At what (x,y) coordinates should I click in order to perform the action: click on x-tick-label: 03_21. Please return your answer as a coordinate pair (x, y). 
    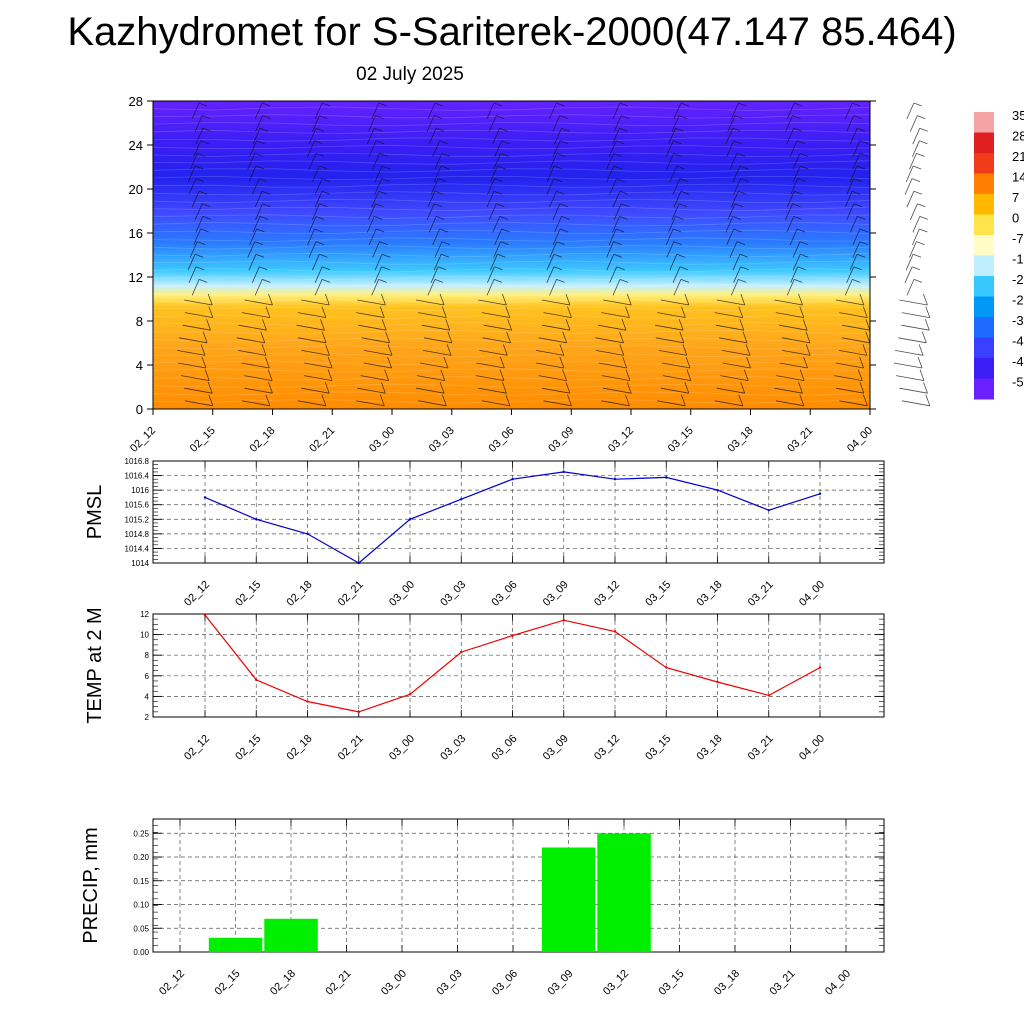
    Looking at the image, I should click on (761, 748).